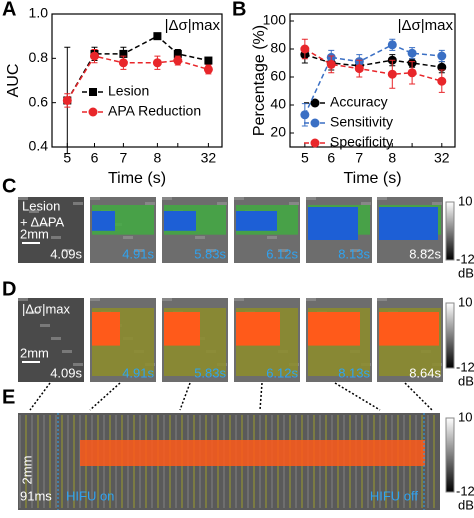 The width and height of the screenshot is (474, 518). I want to click on y-tick-label: 1.0, so click(39, 13).